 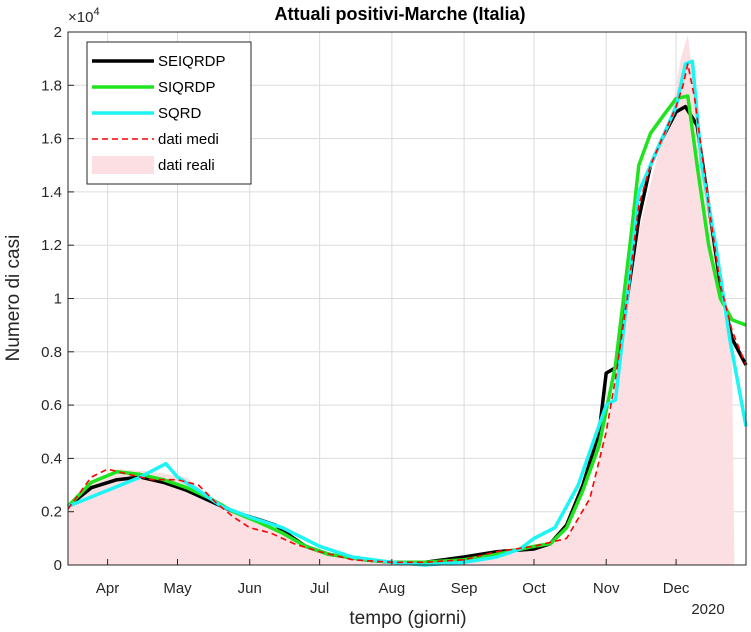 What do you see at coordinates (319, 588) in the screenshot?
I see `x-tick-label: Jul` at bounding box center [319, 588].